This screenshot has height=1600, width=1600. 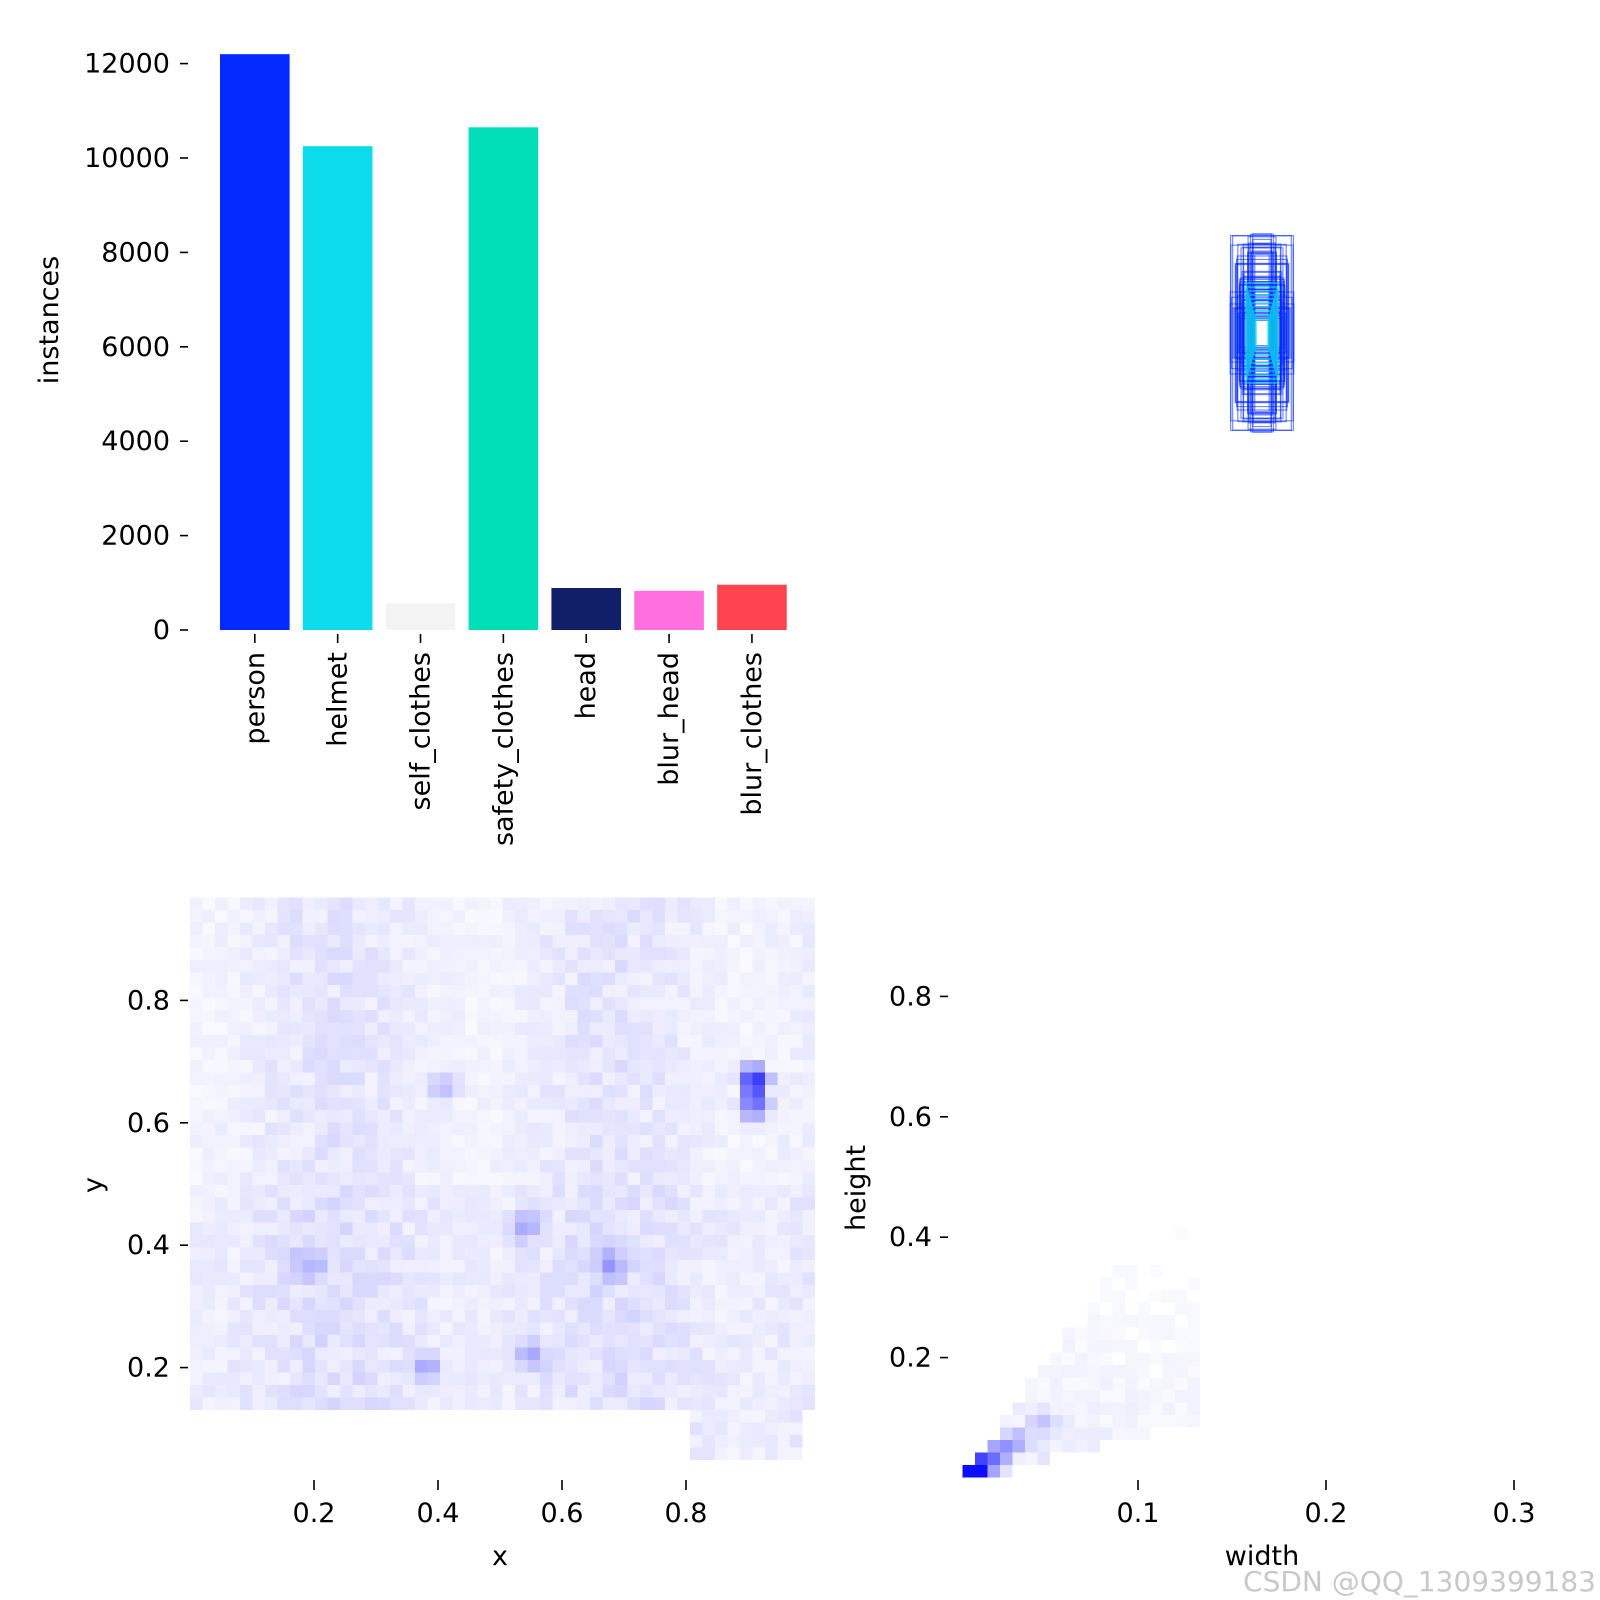 What do you see at coordinates (93, 1185) in the screenshot?
I see `y-axis-label: y` at bounding box center [93, 1185].